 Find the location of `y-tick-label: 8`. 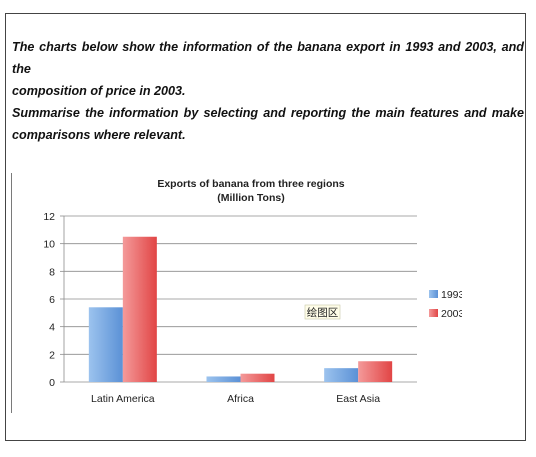

y-tick-label: 8 is located at coordinates (52, 272).